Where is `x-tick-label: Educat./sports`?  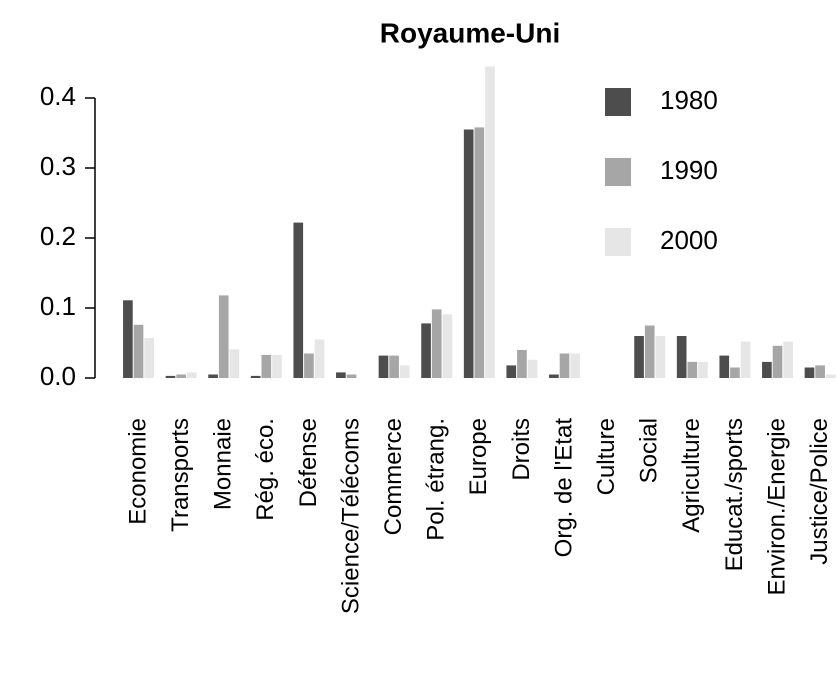 x-tick-label: Educat./sports is located at coordinates (734, 494).